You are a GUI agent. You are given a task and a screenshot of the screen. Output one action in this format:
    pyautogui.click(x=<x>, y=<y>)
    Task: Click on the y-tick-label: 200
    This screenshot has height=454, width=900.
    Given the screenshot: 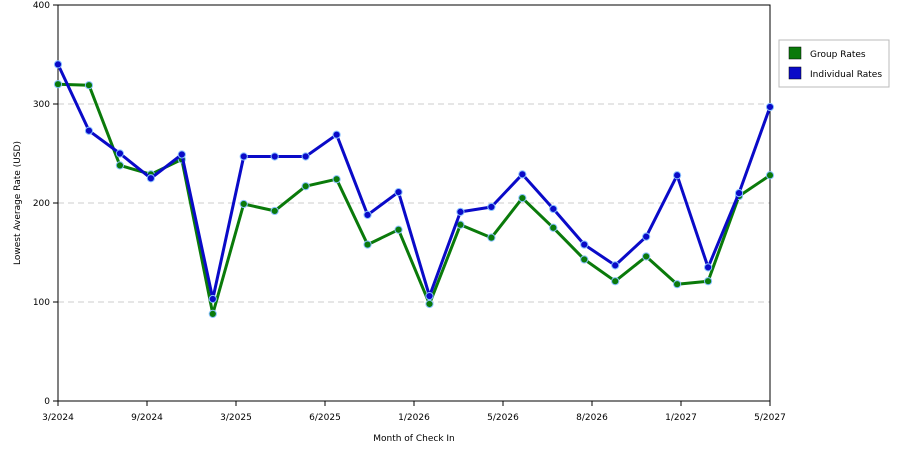 What is the action you would take?
    pyautogui.click(x=41, y=204)
    